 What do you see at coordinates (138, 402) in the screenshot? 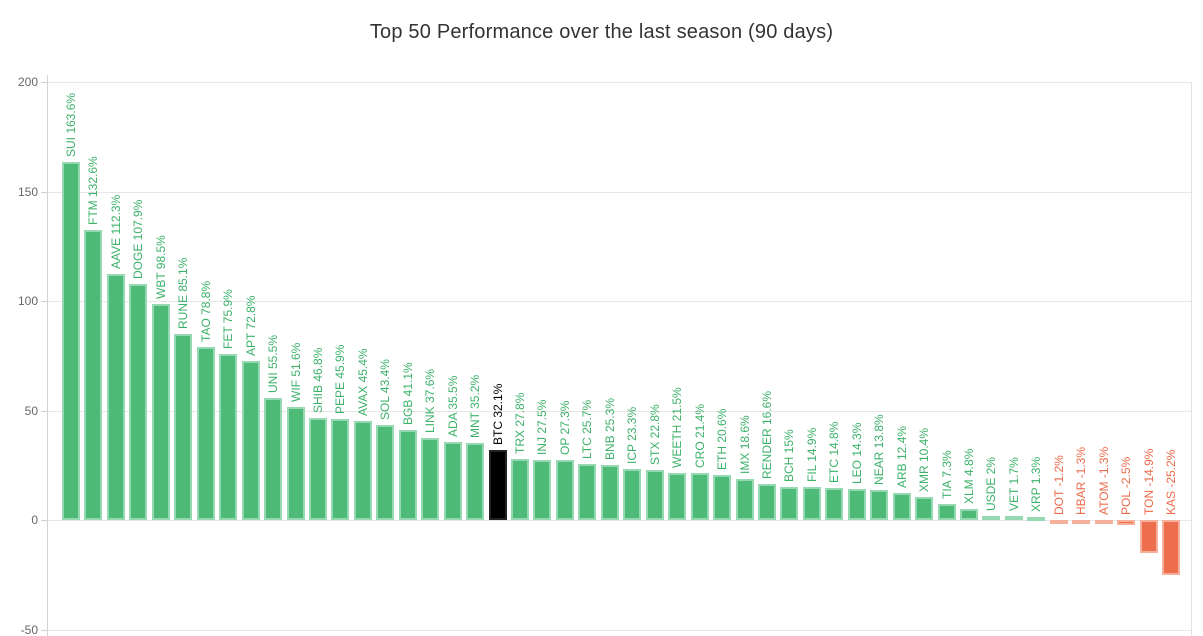
I see `bar-doge` at bounding box center [138, 402].